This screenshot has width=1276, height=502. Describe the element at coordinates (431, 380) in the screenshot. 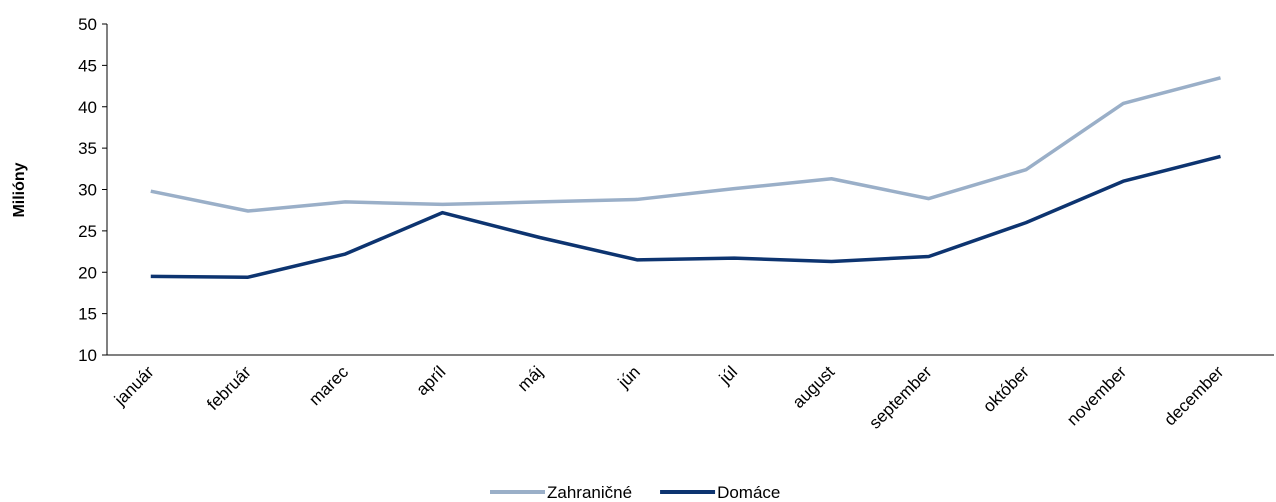

I see `x-tick-label: apríl` at that location.